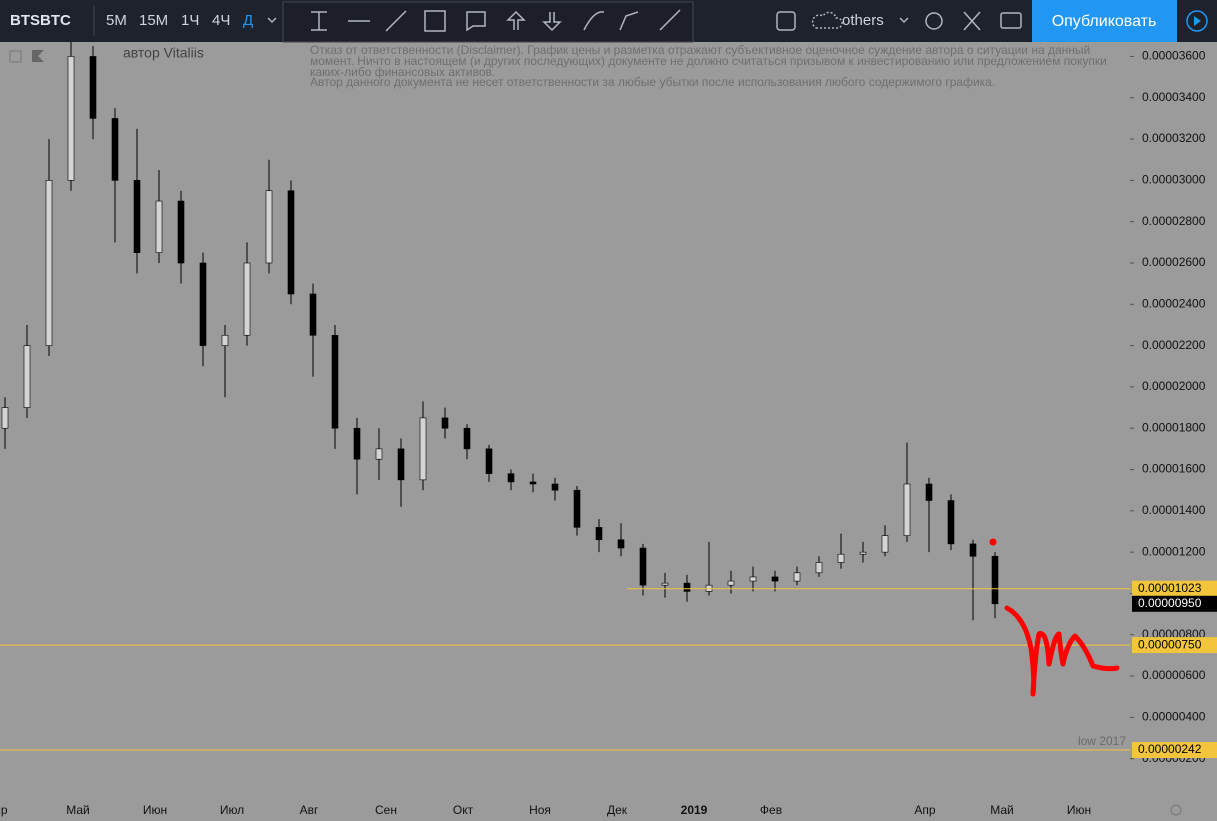 This screenshot has width=1217, height=821. Describe the element at coordinates (38, 56) in the screenshot. I see `flag-icon` at that location.